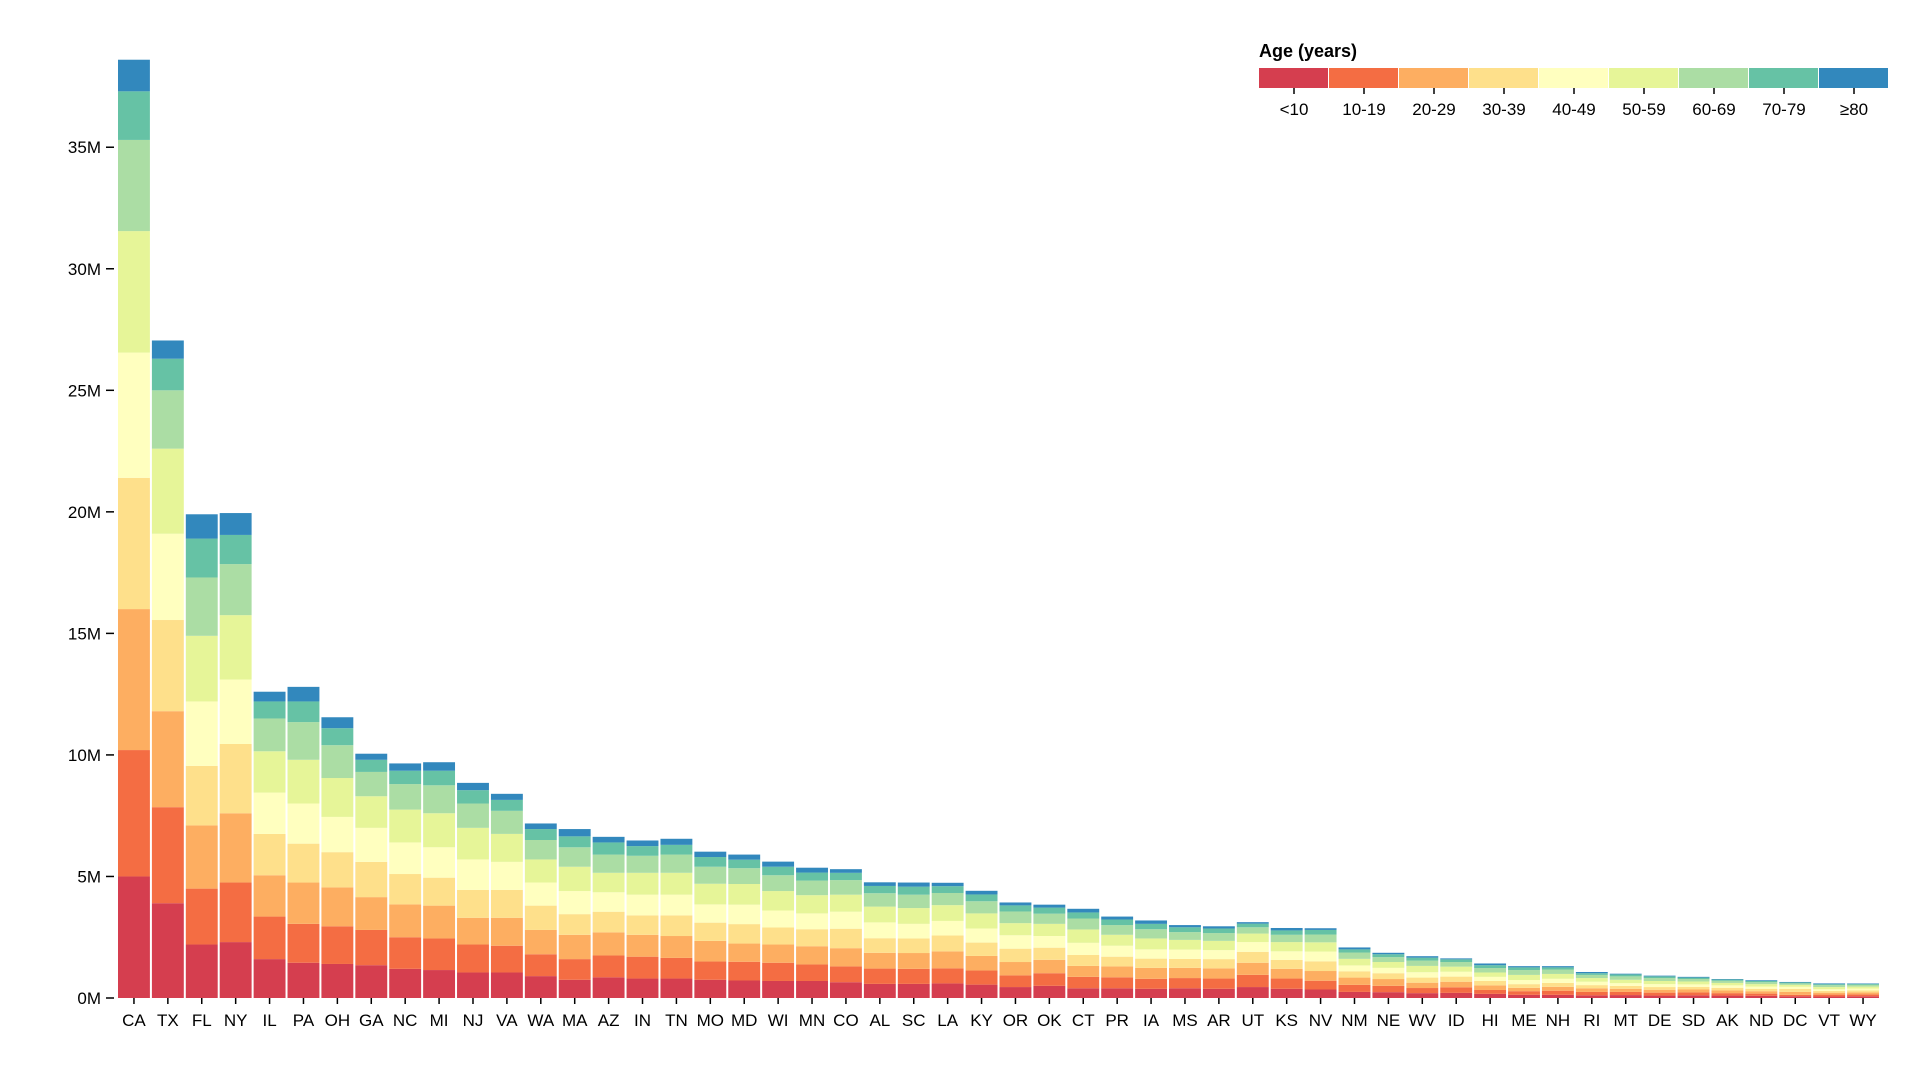 The width and height of the screenshot is (1920, 1069). I want to click on x-tick-label-tx: TX, so click(168, 1020).